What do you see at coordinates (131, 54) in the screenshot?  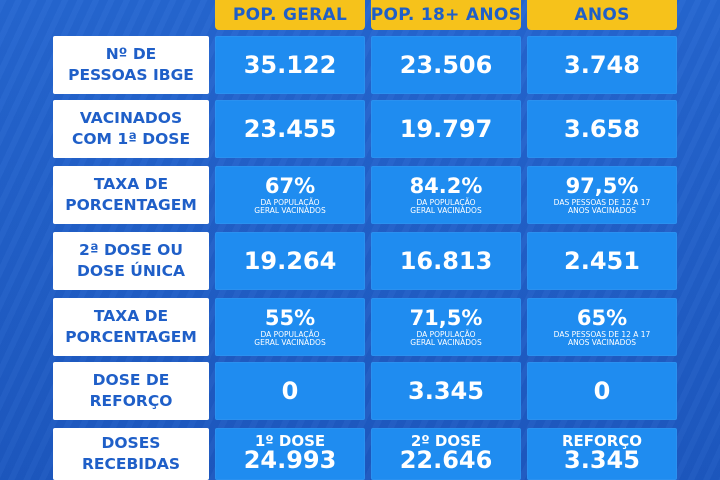 I see `row-label-line: Nº DE` at bounding box center [131, 54].